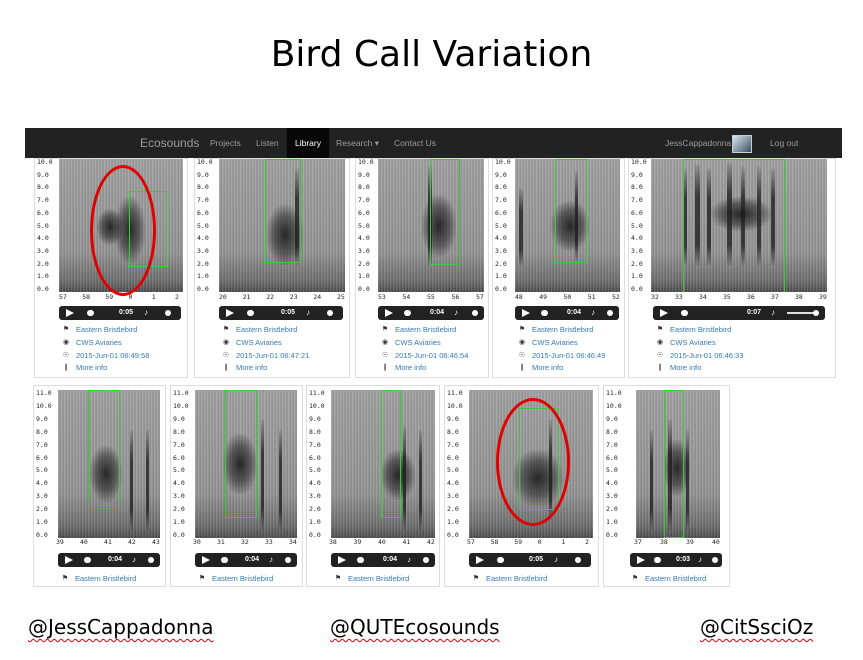 The image size is (863, 660). What do you see at coordinates (66, 367) in the screenshot?
I see `info-icon: ❙` at bounding box center [66, 367].